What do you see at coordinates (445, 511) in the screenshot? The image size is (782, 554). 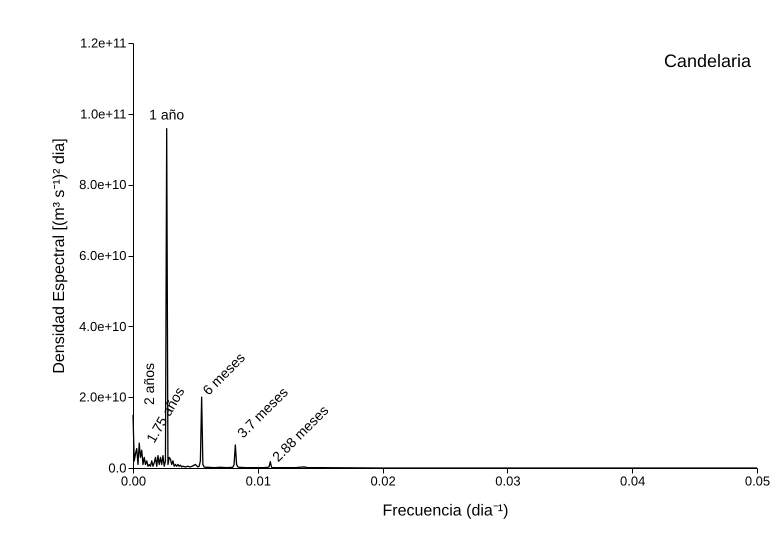 I see `x-axis-title: Frecuencia (dia⁻¹)` at bounding box center [445, 511].